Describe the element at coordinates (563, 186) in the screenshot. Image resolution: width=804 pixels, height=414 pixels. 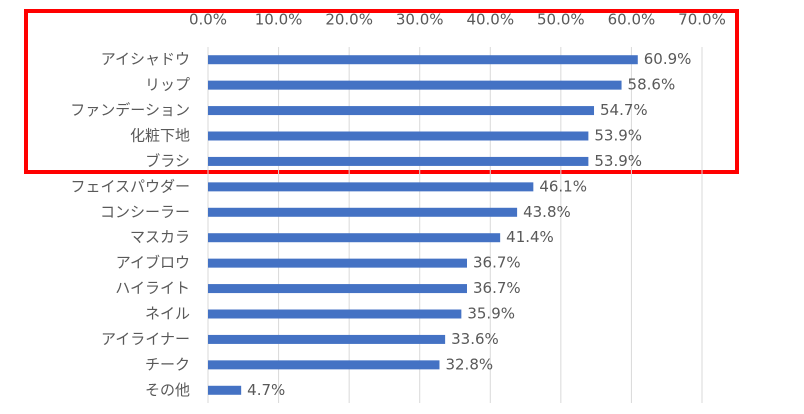
I see `data-label: 46.1%` at that location.